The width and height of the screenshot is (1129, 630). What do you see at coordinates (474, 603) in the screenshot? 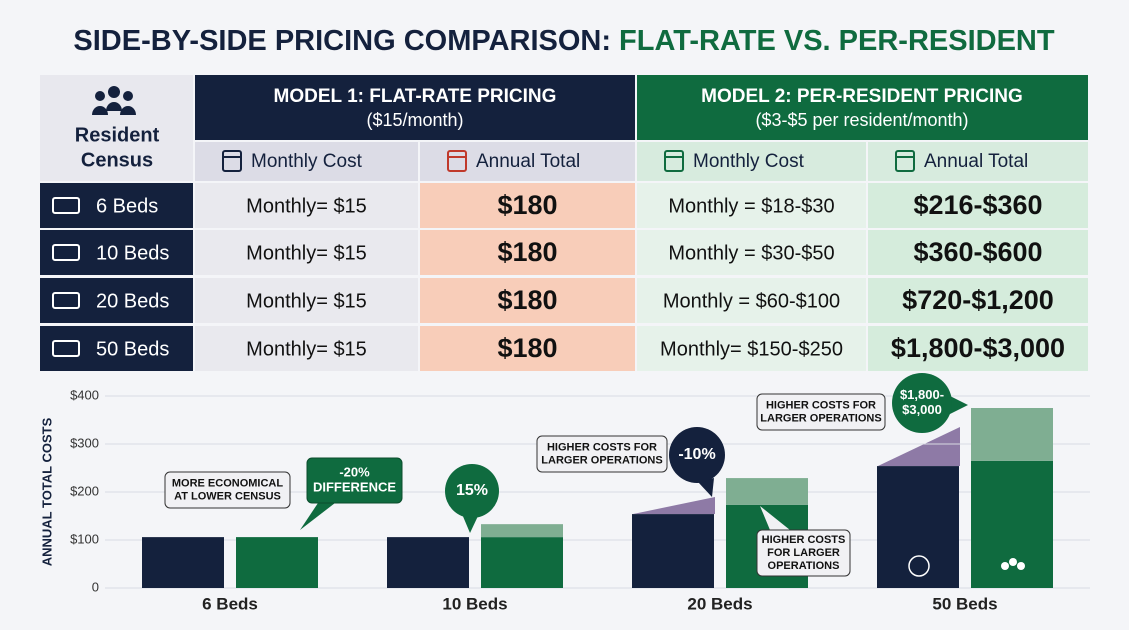
I see `x-tick-label: 10 Beds` at bounding box center [474, 603].